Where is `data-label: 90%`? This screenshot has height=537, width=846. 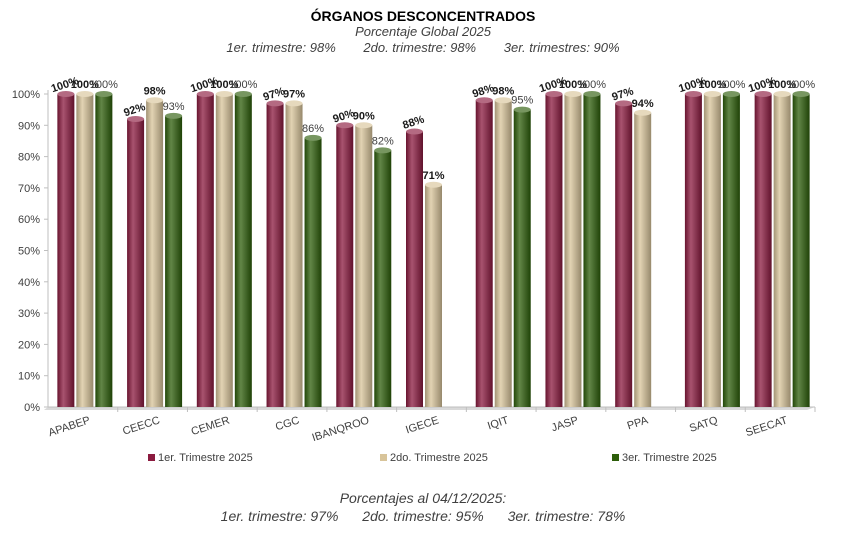 data-label: 90% is located at coordinates (364, 116).